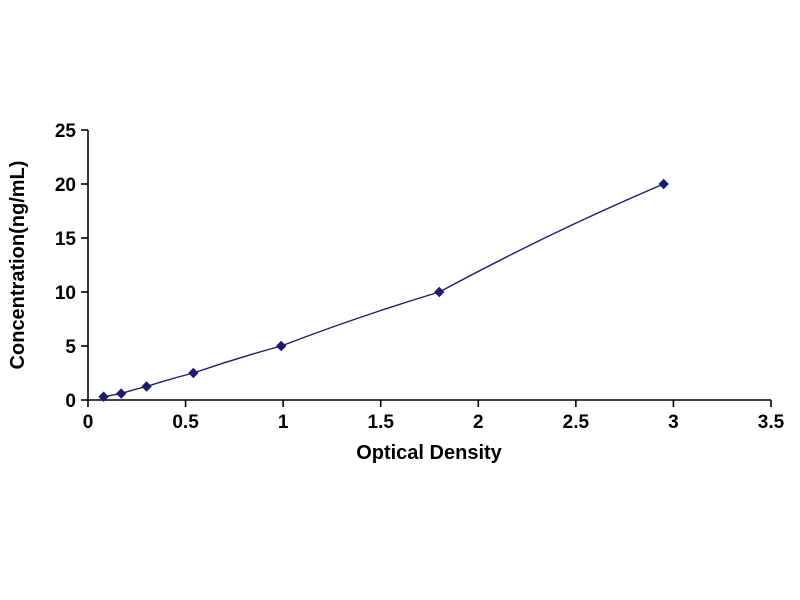  I want to click on x-tick-label: 3, so click(673, 422).